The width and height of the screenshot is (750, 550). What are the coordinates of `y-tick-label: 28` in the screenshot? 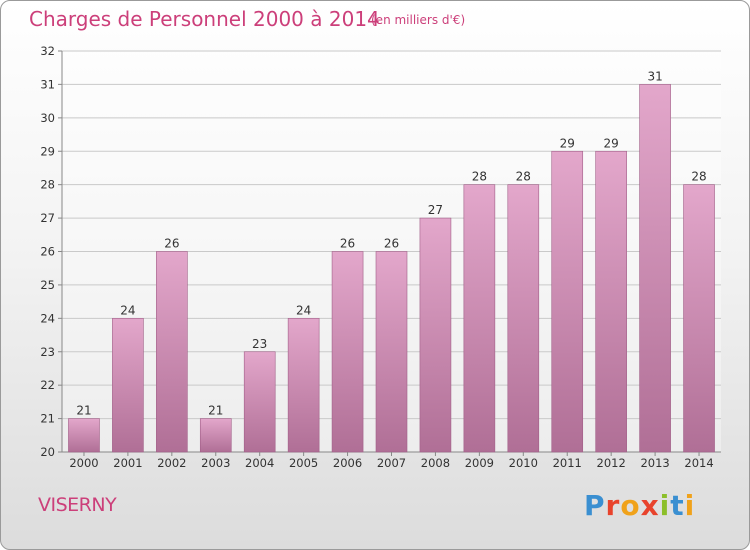 It's located at (47, 185).